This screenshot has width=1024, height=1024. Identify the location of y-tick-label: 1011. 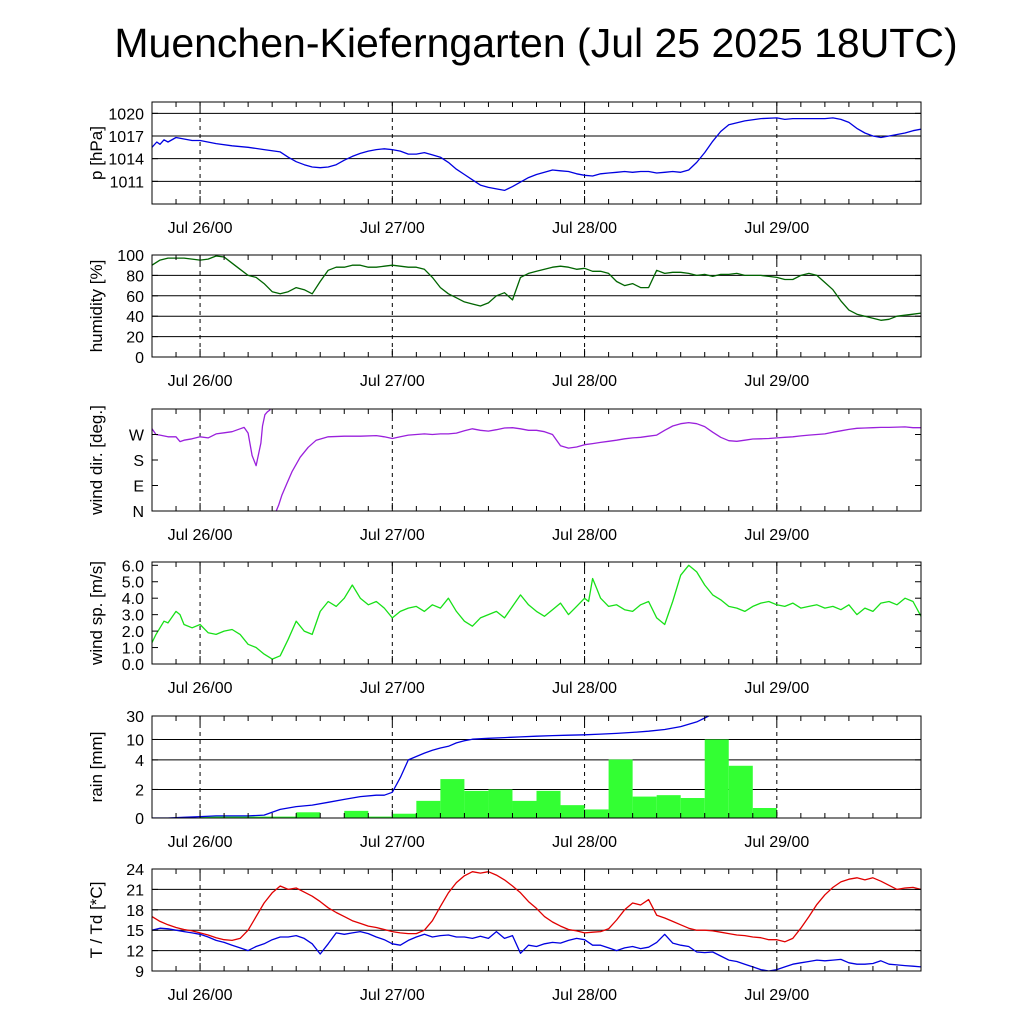
(127, 182).